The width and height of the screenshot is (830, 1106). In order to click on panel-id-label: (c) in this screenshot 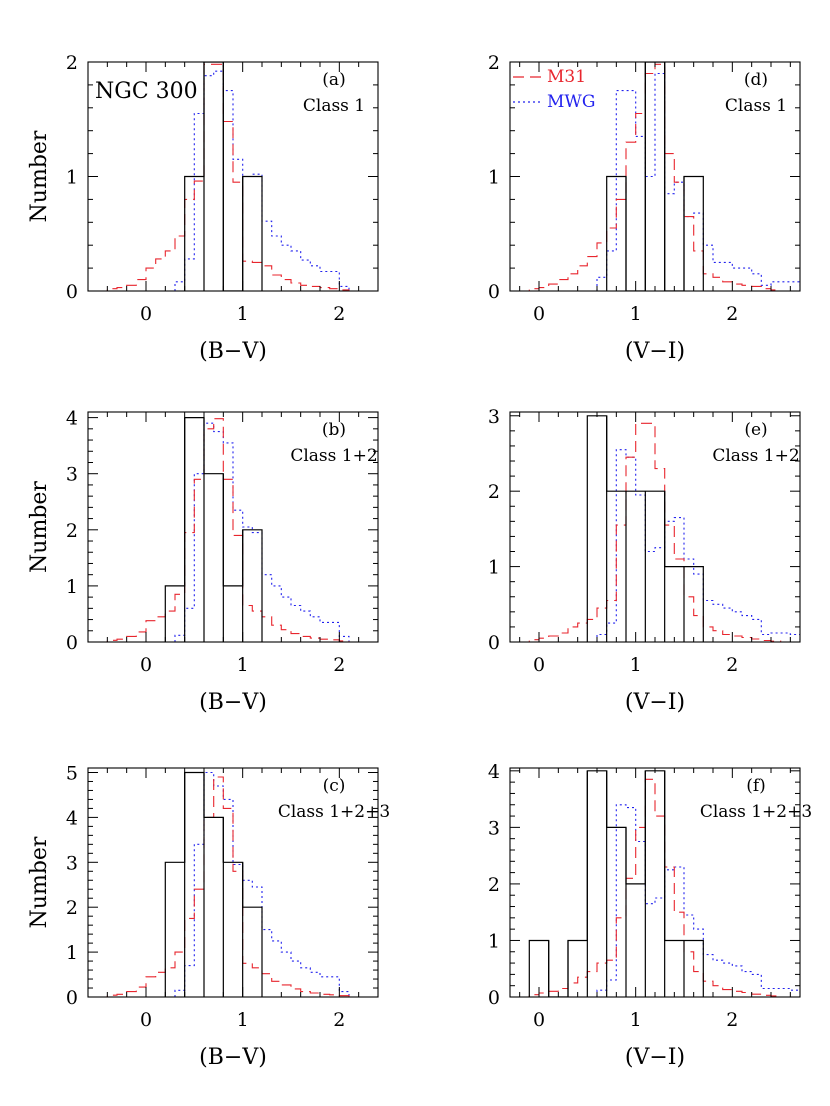, I will do `click(334, 786)`.